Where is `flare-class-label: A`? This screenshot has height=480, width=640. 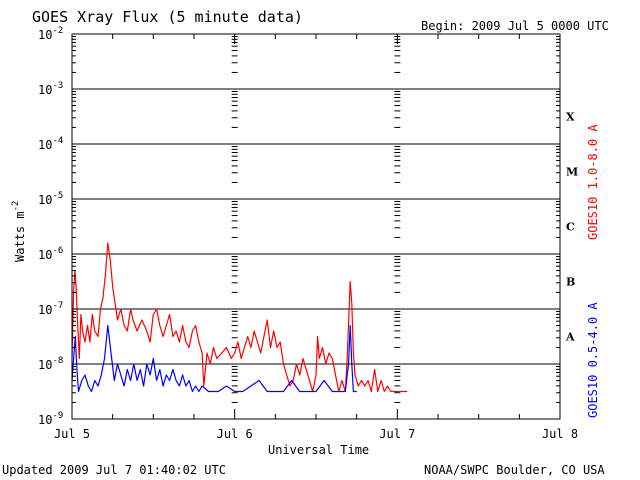
flare-class-label: A is located at coordinates (570, 337).